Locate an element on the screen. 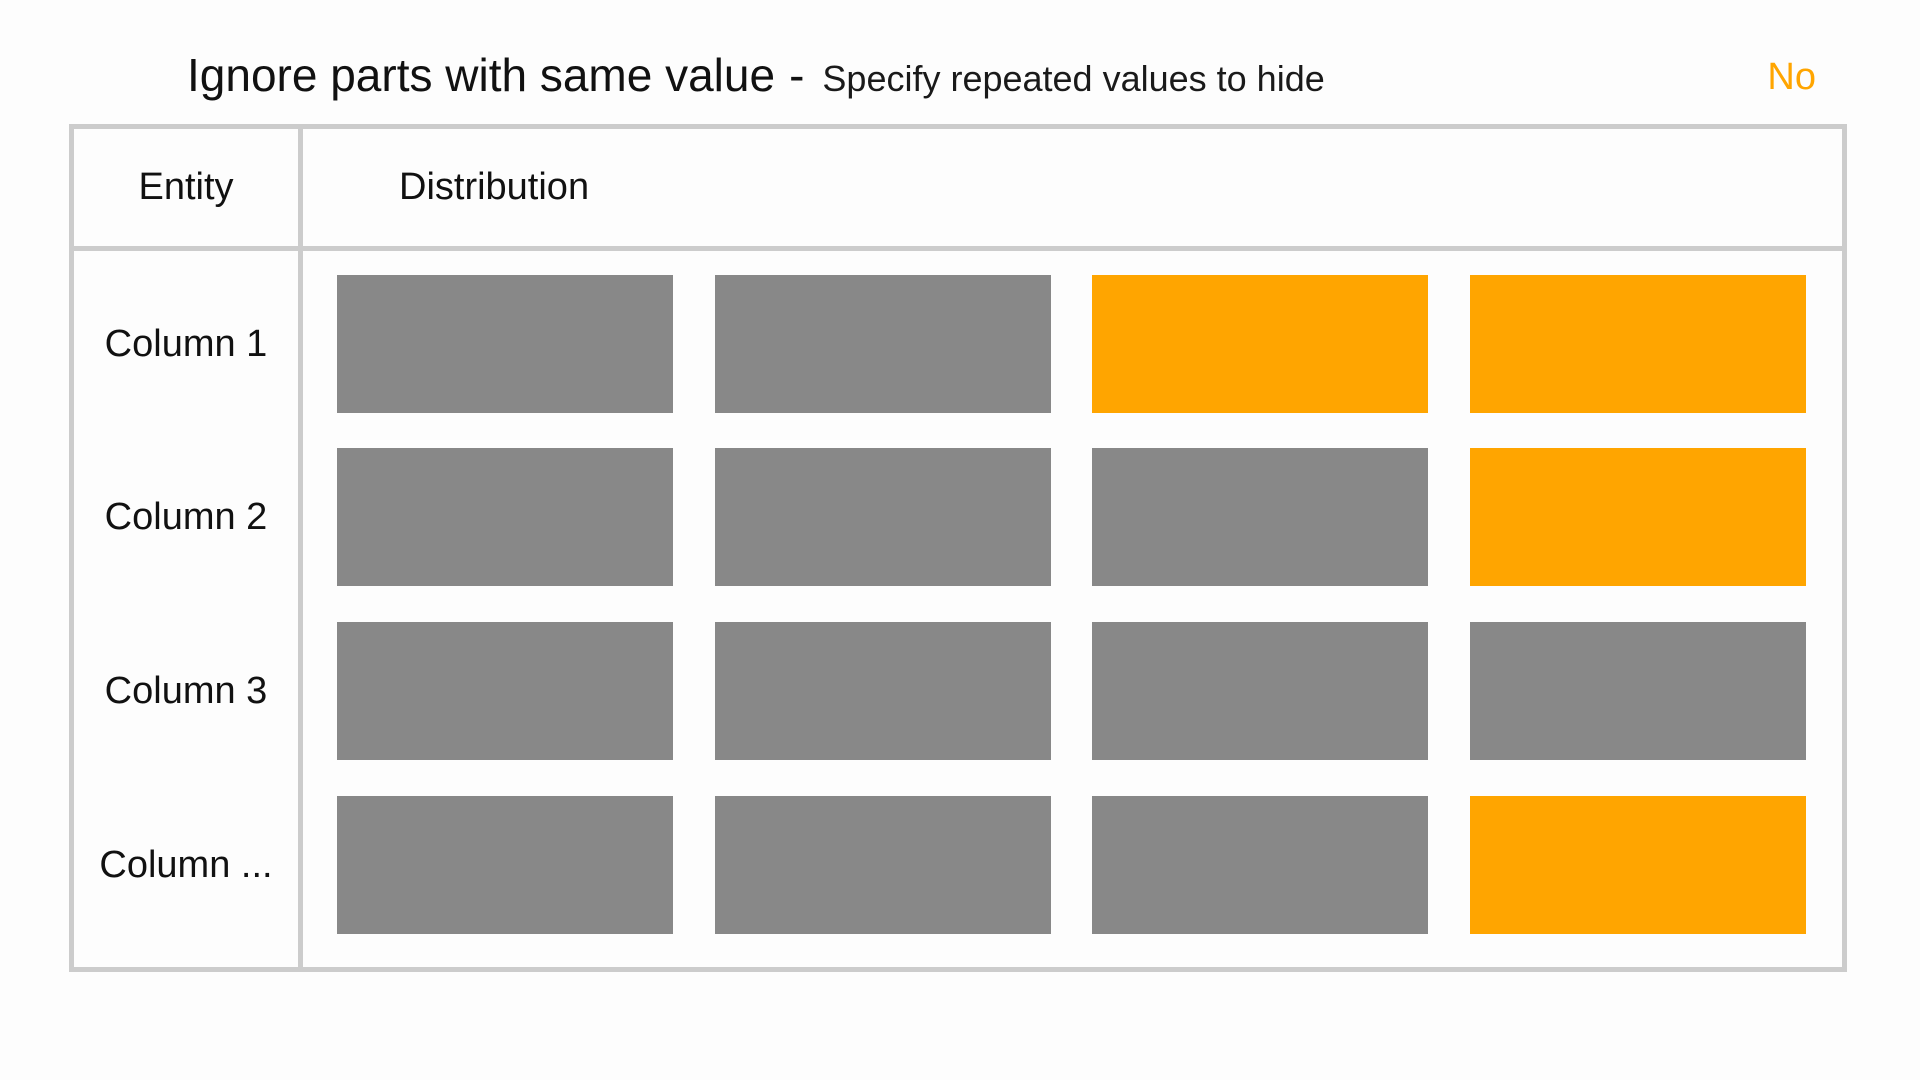 This screenshot has height=1080, width=1920. row-label: Column 3 is located at coordinates (186, 690).